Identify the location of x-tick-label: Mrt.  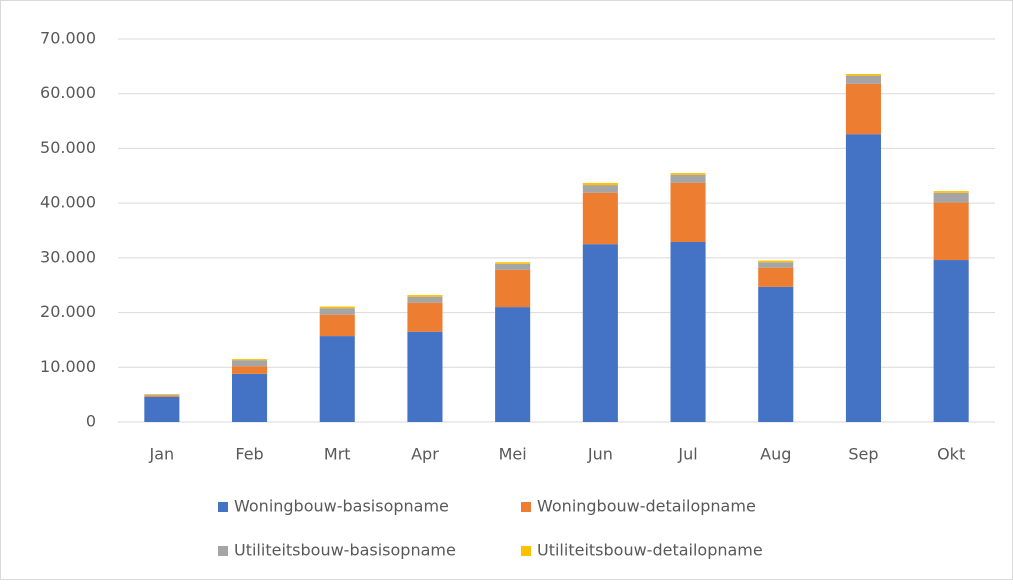
(337, 454).